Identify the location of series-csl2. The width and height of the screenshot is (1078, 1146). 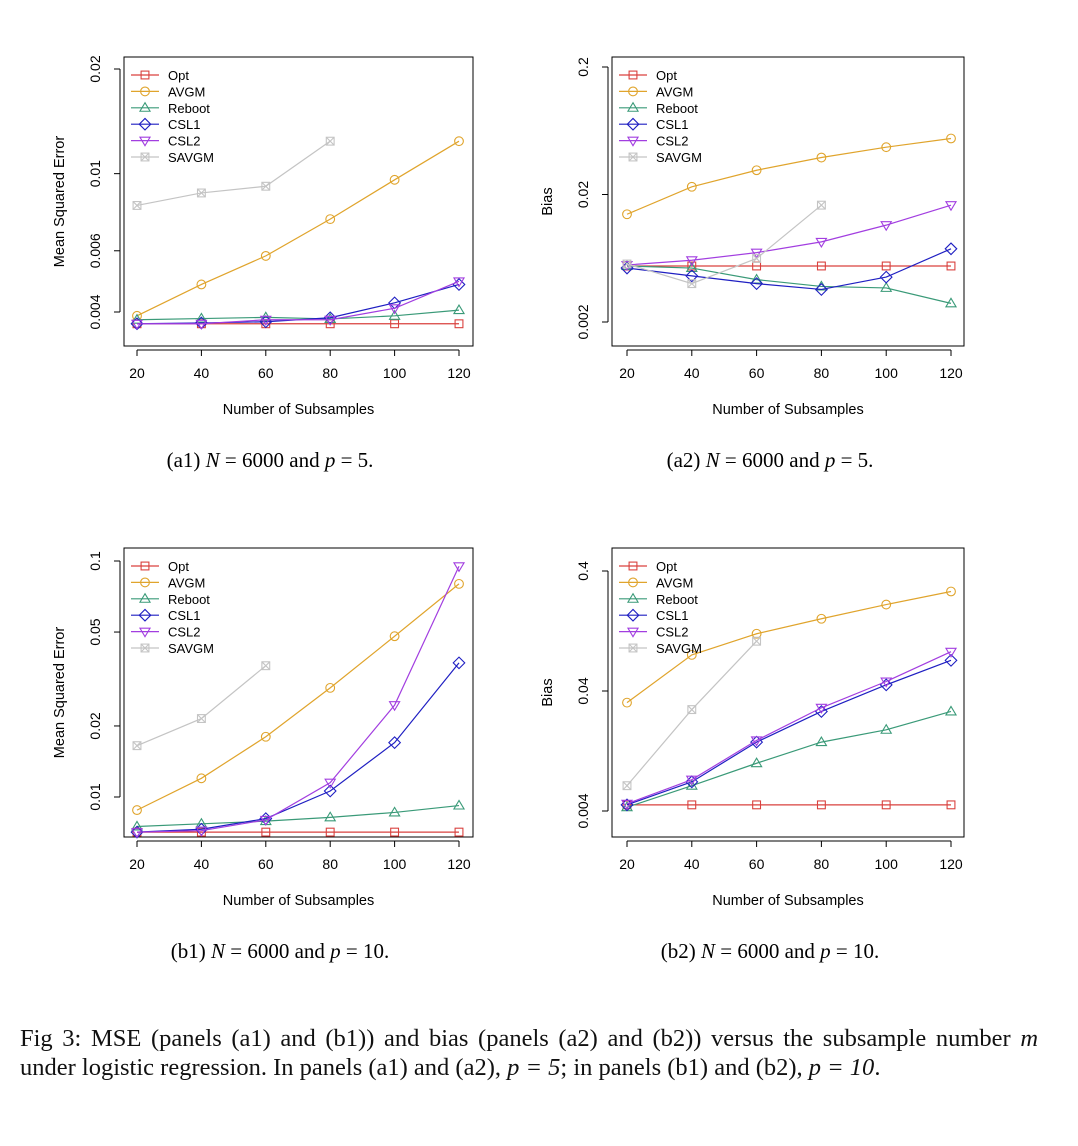
(298, 303).